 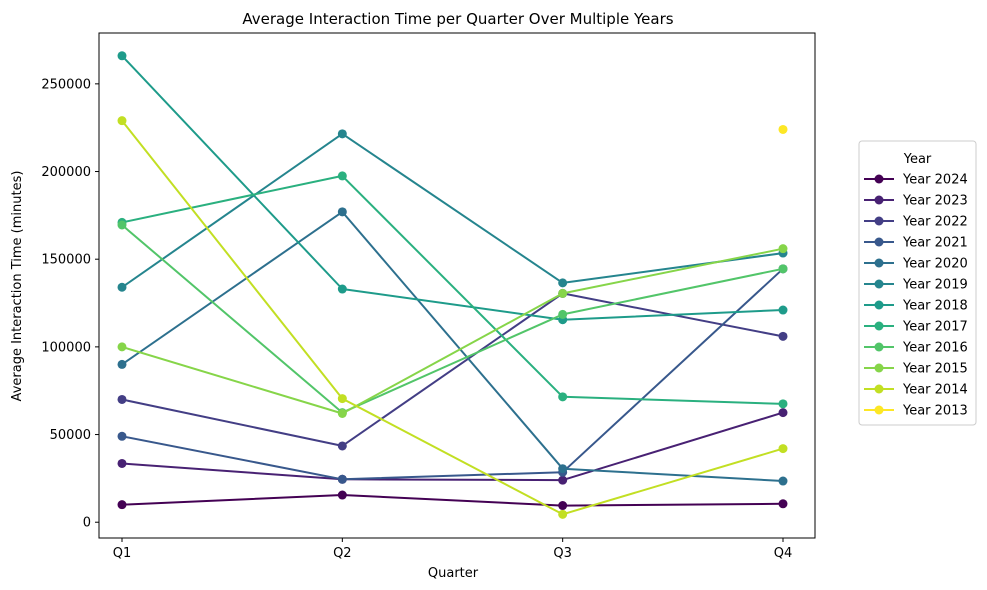 What do you see at coordinates (66, 260) in the screenshot?
I see `y-tick-label: 150000` at bounding box center [66, 260].